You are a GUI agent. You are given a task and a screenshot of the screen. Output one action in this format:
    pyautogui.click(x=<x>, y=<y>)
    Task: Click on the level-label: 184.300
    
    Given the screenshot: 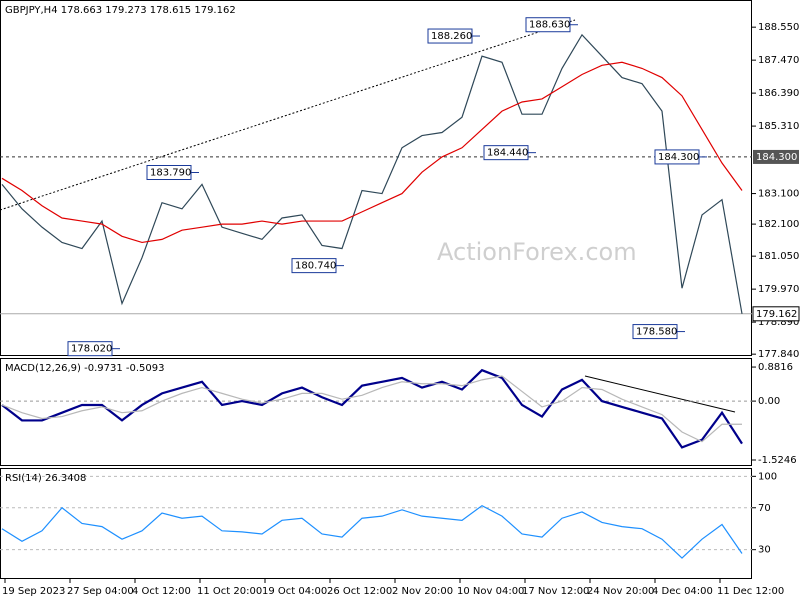 What is the action you would take?
    pyautogui.click(x=776, y=157)
    